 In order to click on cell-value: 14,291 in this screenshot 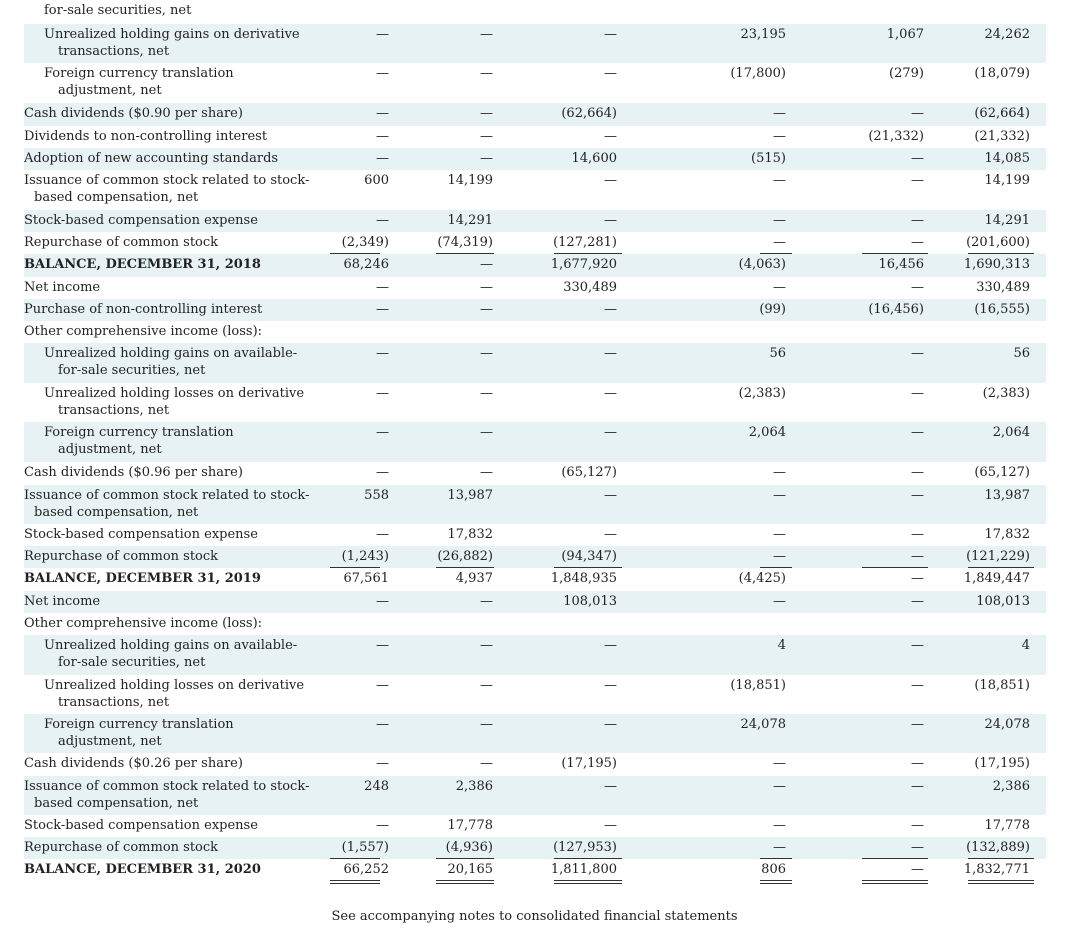, I will do `click(470, 220)`.